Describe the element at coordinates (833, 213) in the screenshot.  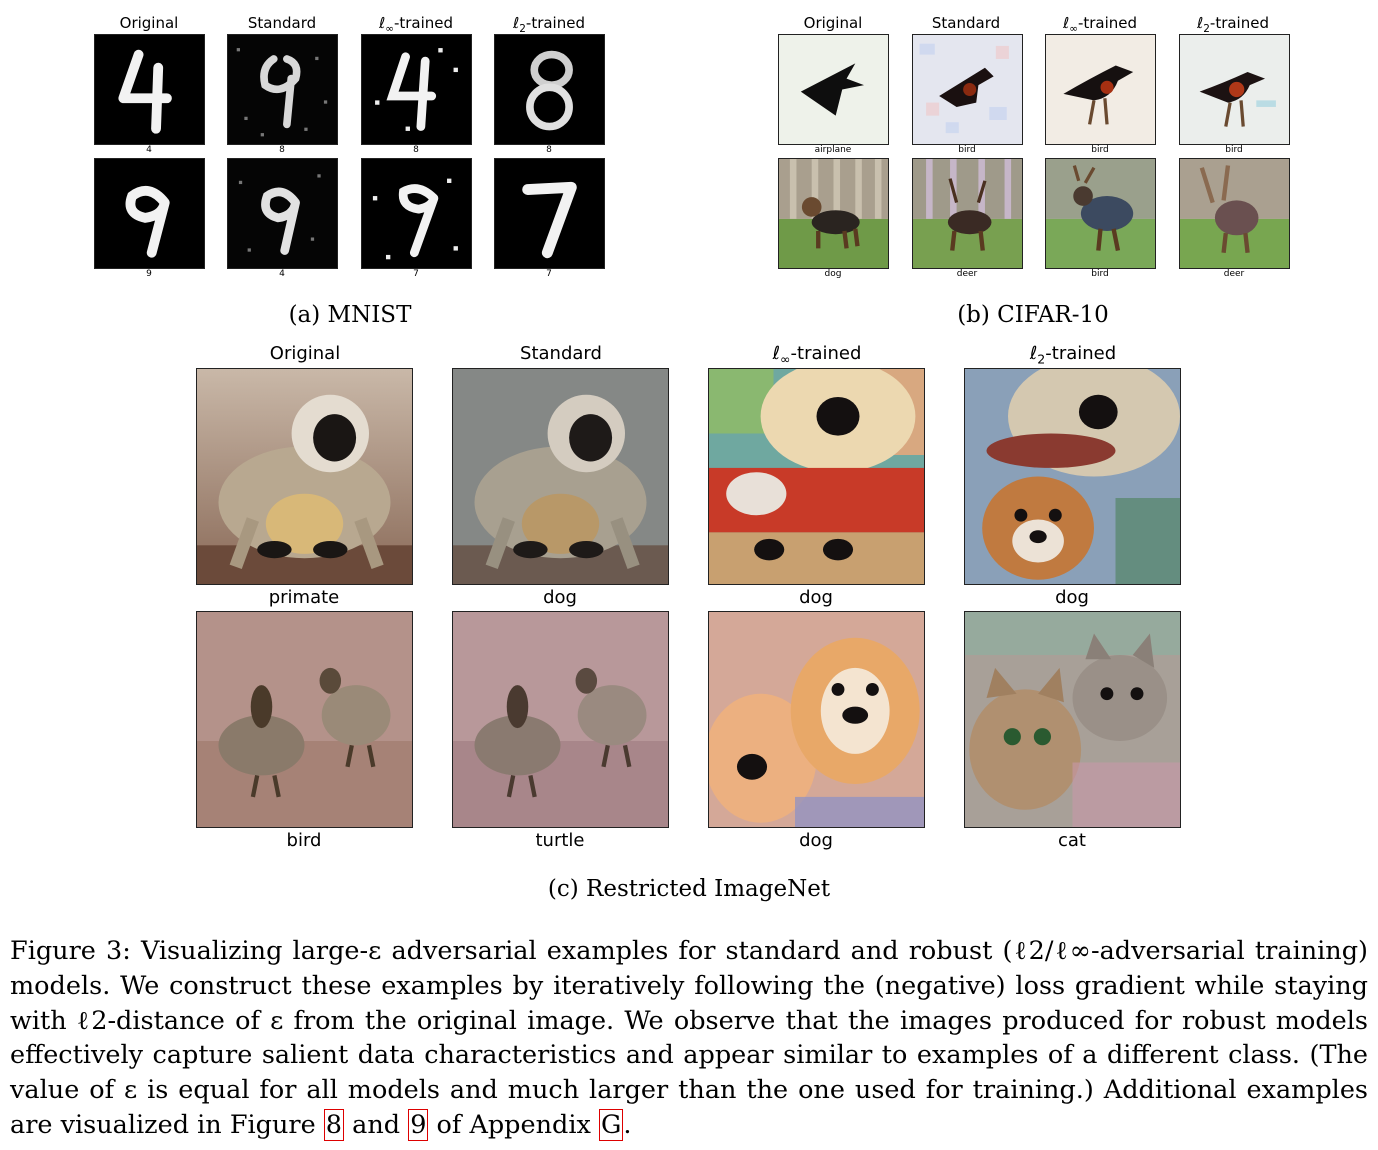
I see `cifar-image-original-dog` at that location.